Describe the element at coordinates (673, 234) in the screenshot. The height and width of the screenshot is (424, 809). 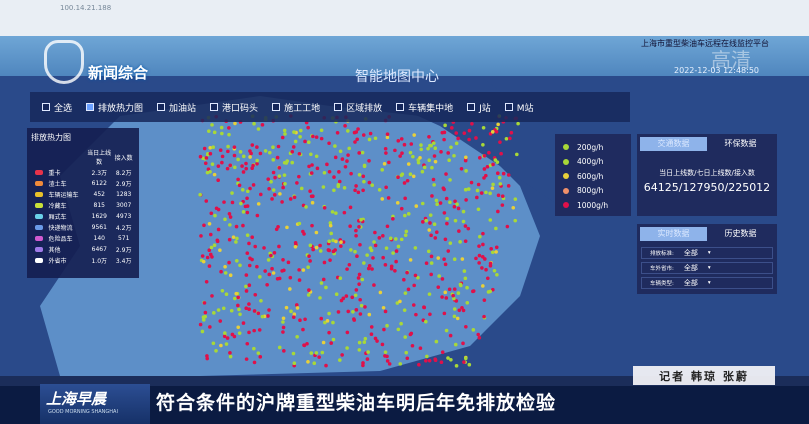
I see `tab-realtime-data: 实时数据` at that location.